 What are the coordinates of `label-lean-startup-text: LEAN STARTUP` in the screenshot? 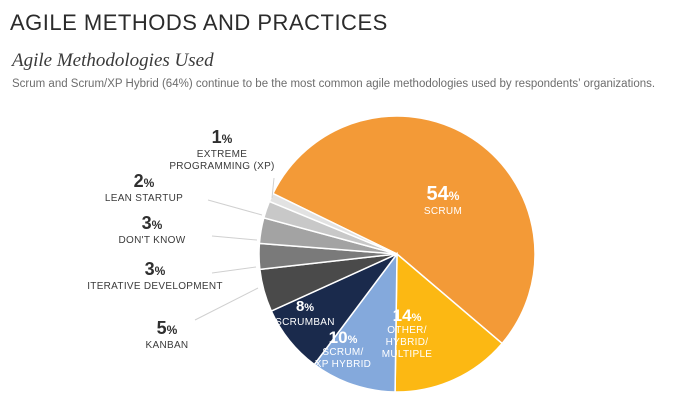 It's located at (144, 198).